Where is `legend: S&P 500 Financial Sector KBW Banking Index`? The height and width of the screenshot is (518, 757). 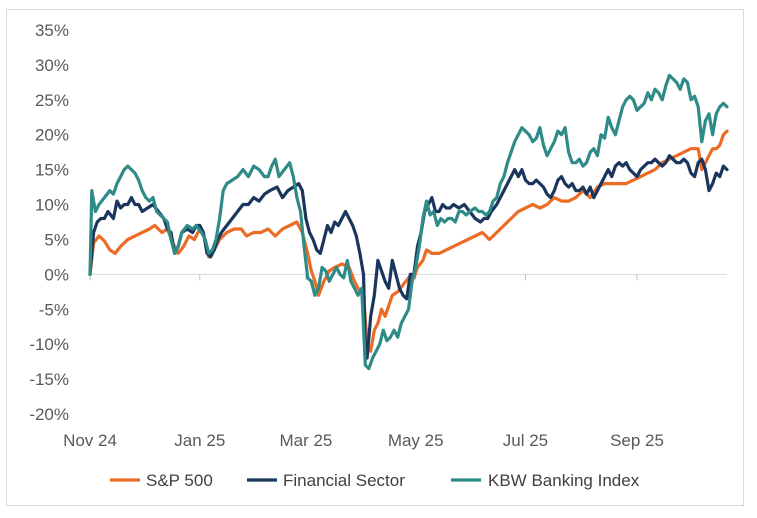 legend: S&P 500 Financial Sector KBW Banking Index is located at coordinates (375, 480).